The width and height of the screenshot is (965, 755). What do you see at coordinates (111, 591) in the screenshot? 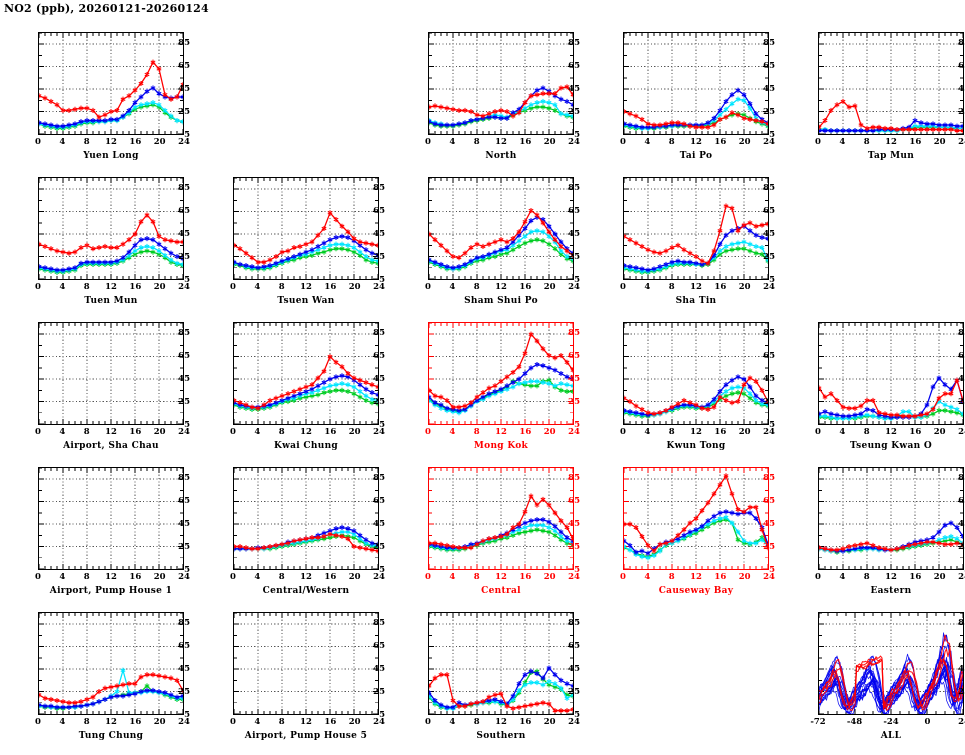
I see `panel-station-label: Airport, Pump House 1` at bounding box center [111, 591].